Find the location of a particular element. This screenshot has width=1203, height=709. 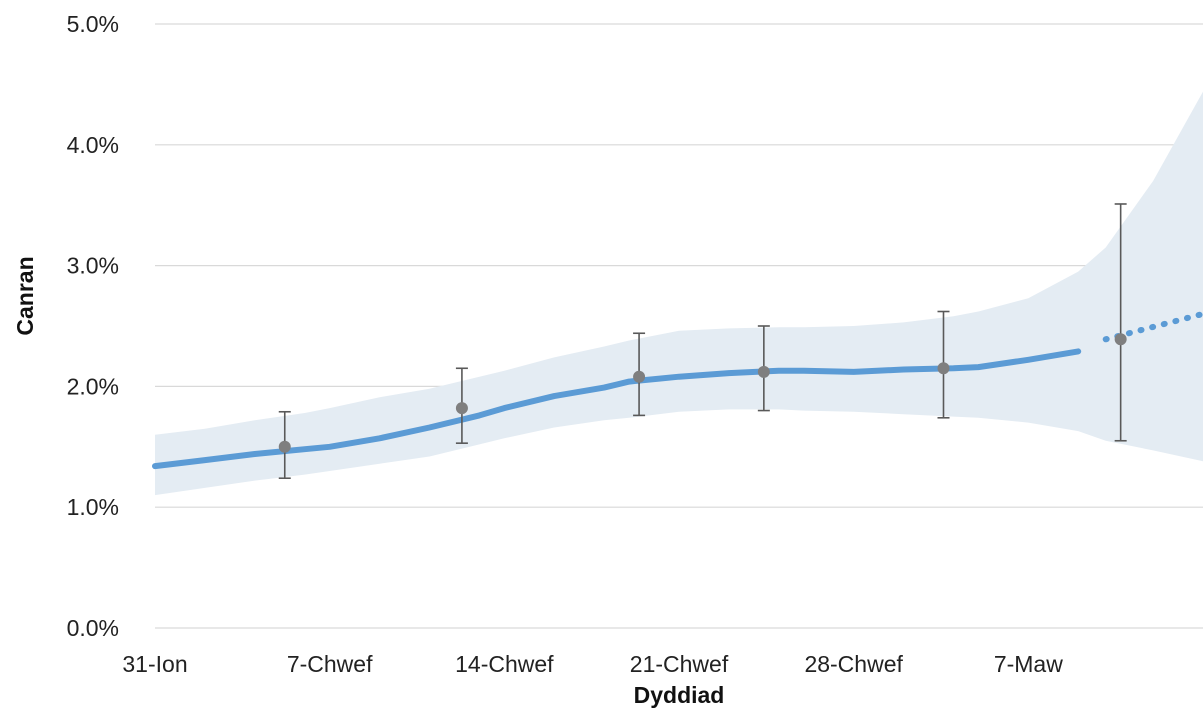

y-axis-title: Canran is located at coordinates (25, 295).